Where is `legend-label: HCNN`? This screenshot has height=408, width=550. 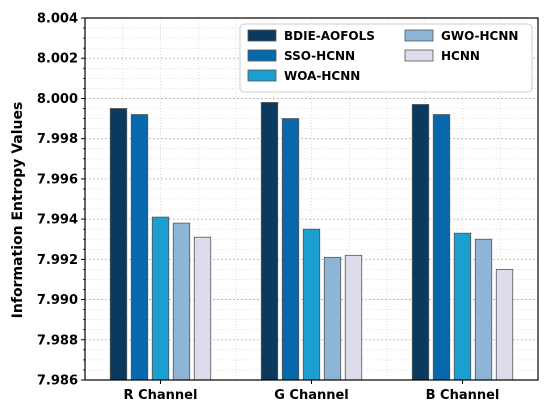
legend-label: HCNN is located at coordinates (460, 56).